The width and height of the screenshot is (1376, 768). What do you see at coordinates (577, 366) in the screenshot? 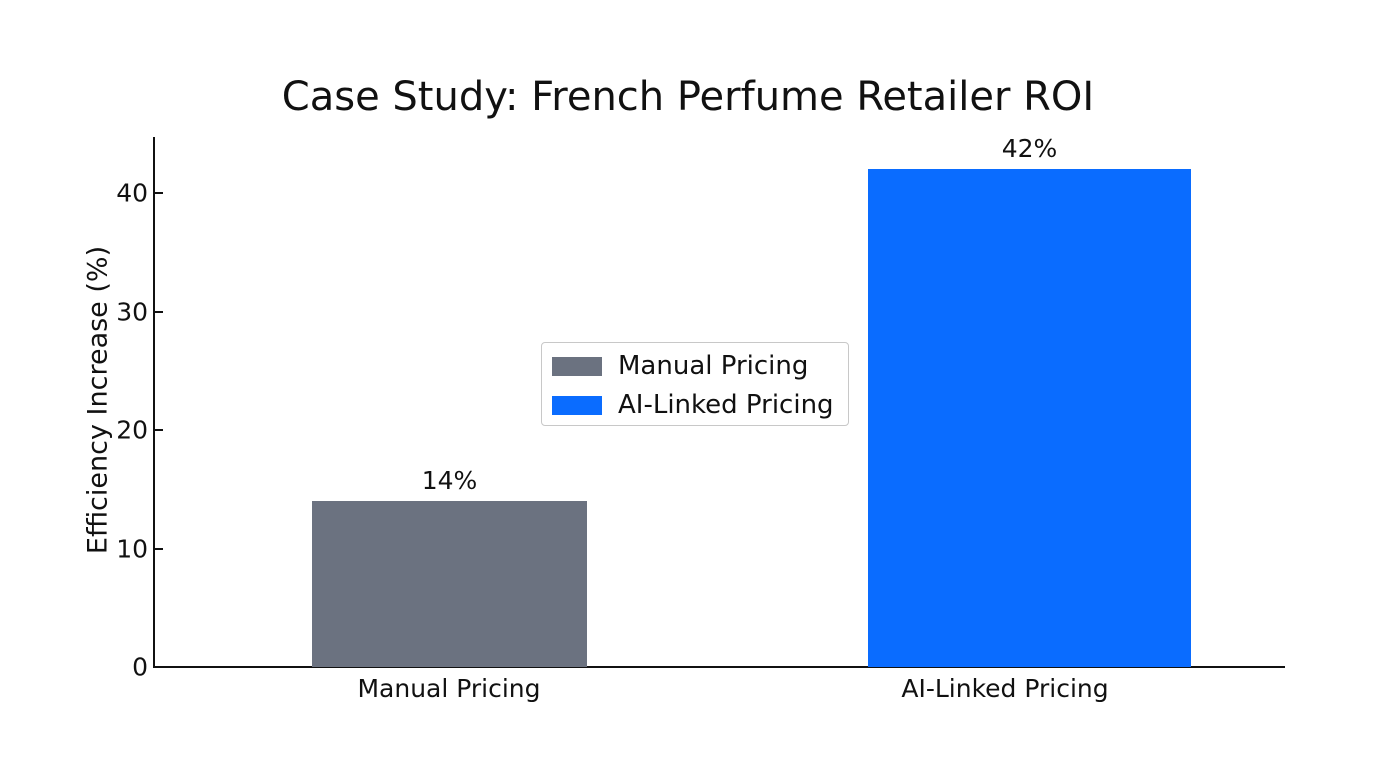
I see `legend-swatch-manual` at bounding box center [577, 366].